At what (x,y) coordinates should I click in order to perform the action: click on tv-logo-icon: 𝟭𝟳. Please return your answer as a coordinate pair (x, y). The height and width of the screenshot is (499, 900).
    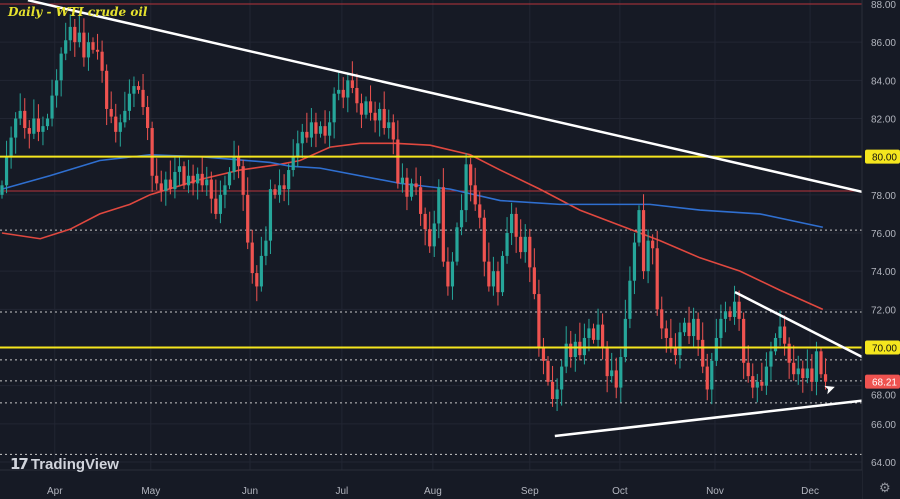
    Looking at the image, I should click on (19, 464).